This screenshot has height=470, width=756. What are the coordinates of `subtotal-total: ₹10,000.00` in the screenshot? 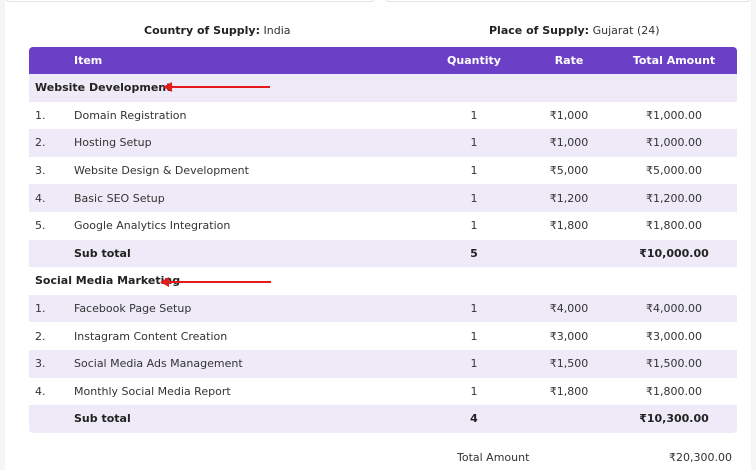 It's located at (674, 253).